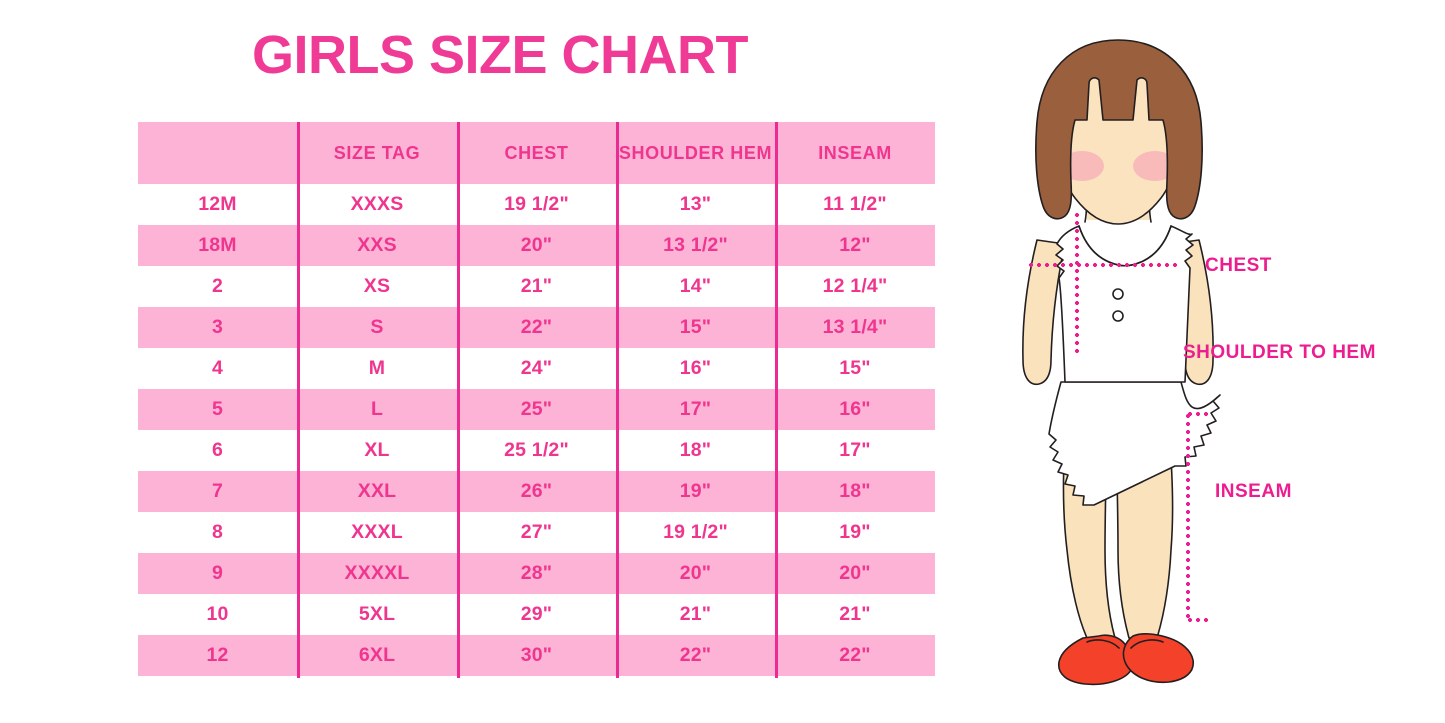 This screenshot has height=723, width=1445. What do you see at coordinates (1155, 166) in the screenshot?
I see `blush-right` at bounding box center [1155, 166].